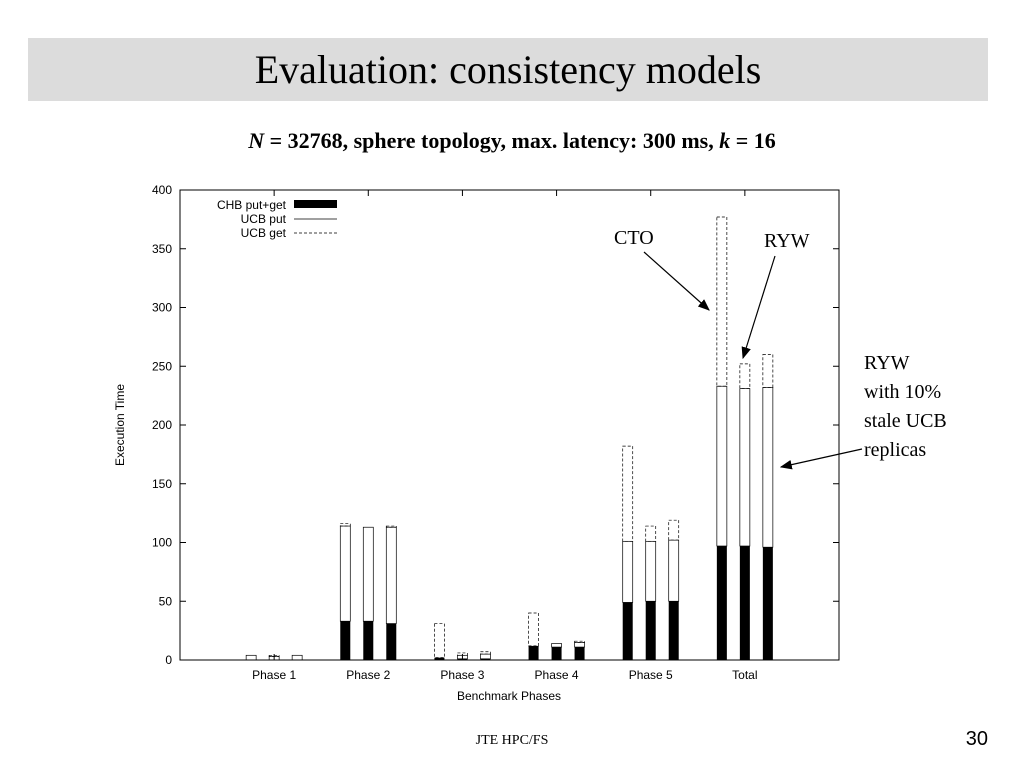 This screenshot has width=1024, height=768. I want to click on subtitle-n-var: N, so click(256, 140).